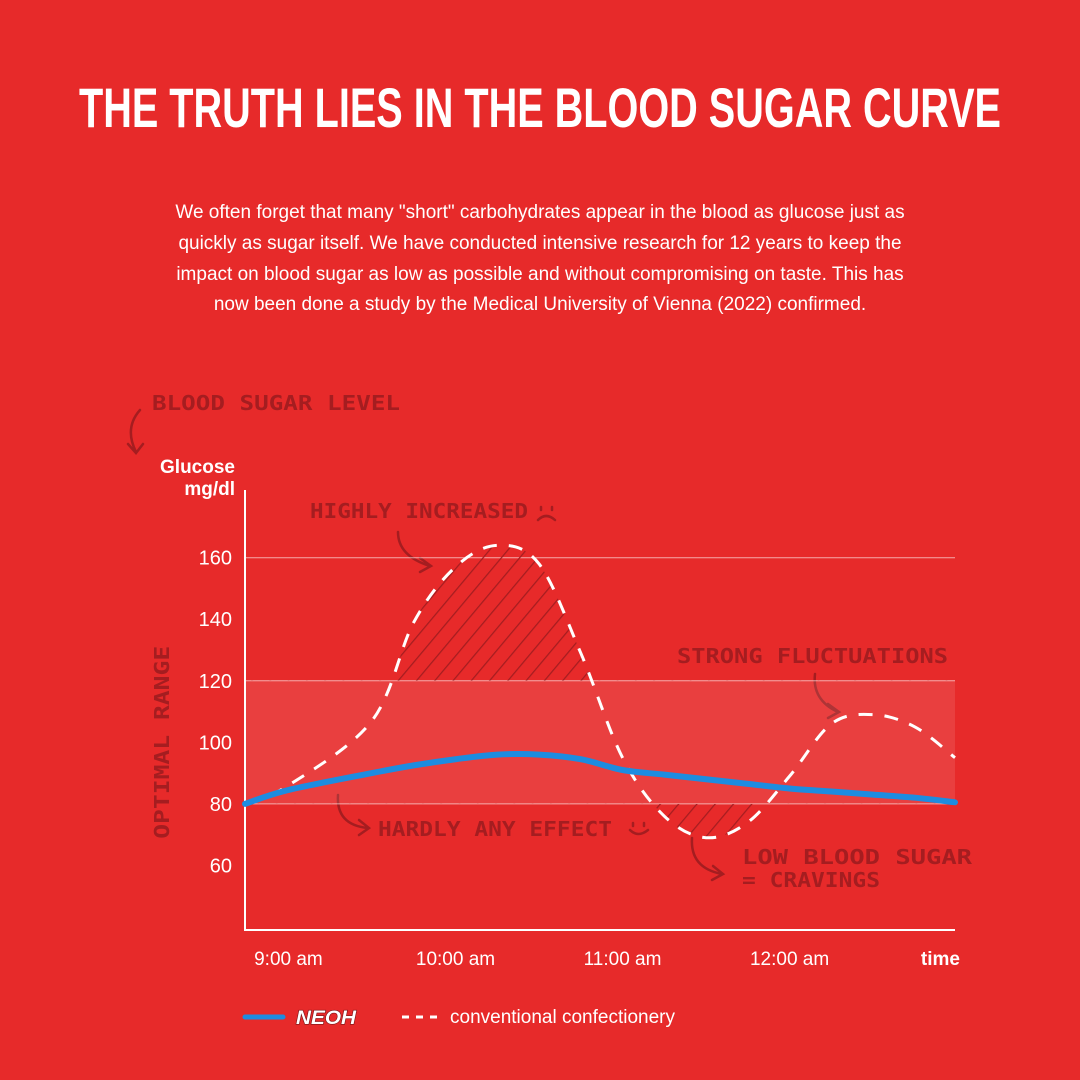  Describe the element at coordinates (326, 1018) in the screenshot. I see `legend-label: NEOH` at that location.